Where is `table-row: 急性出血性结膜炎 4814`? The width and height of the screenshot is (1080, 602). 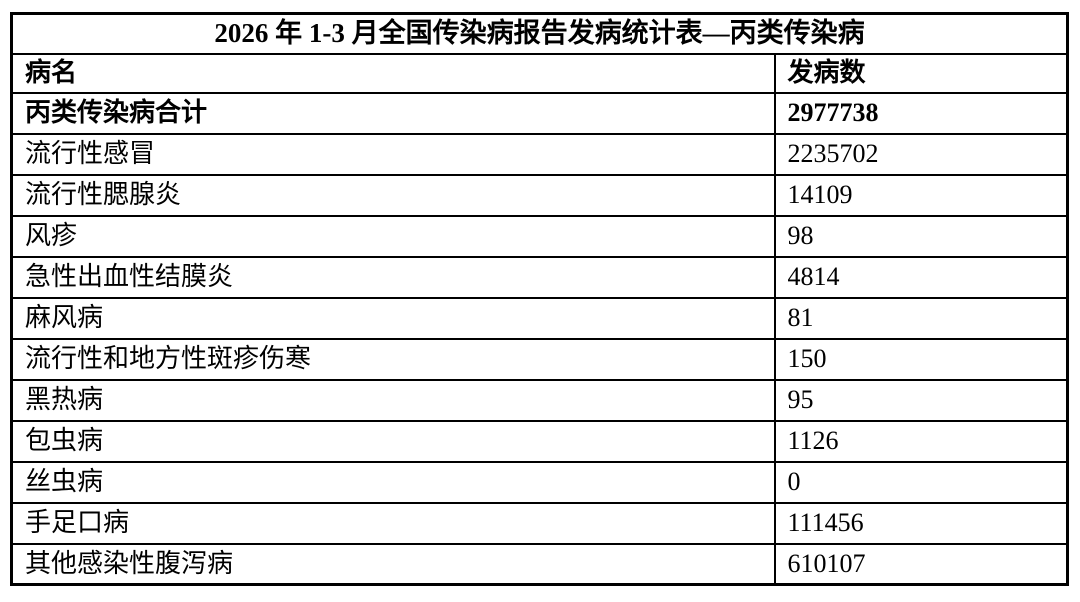 table-row: 急性出血性结膜炎 4814 is located at coordinates (539, 277).